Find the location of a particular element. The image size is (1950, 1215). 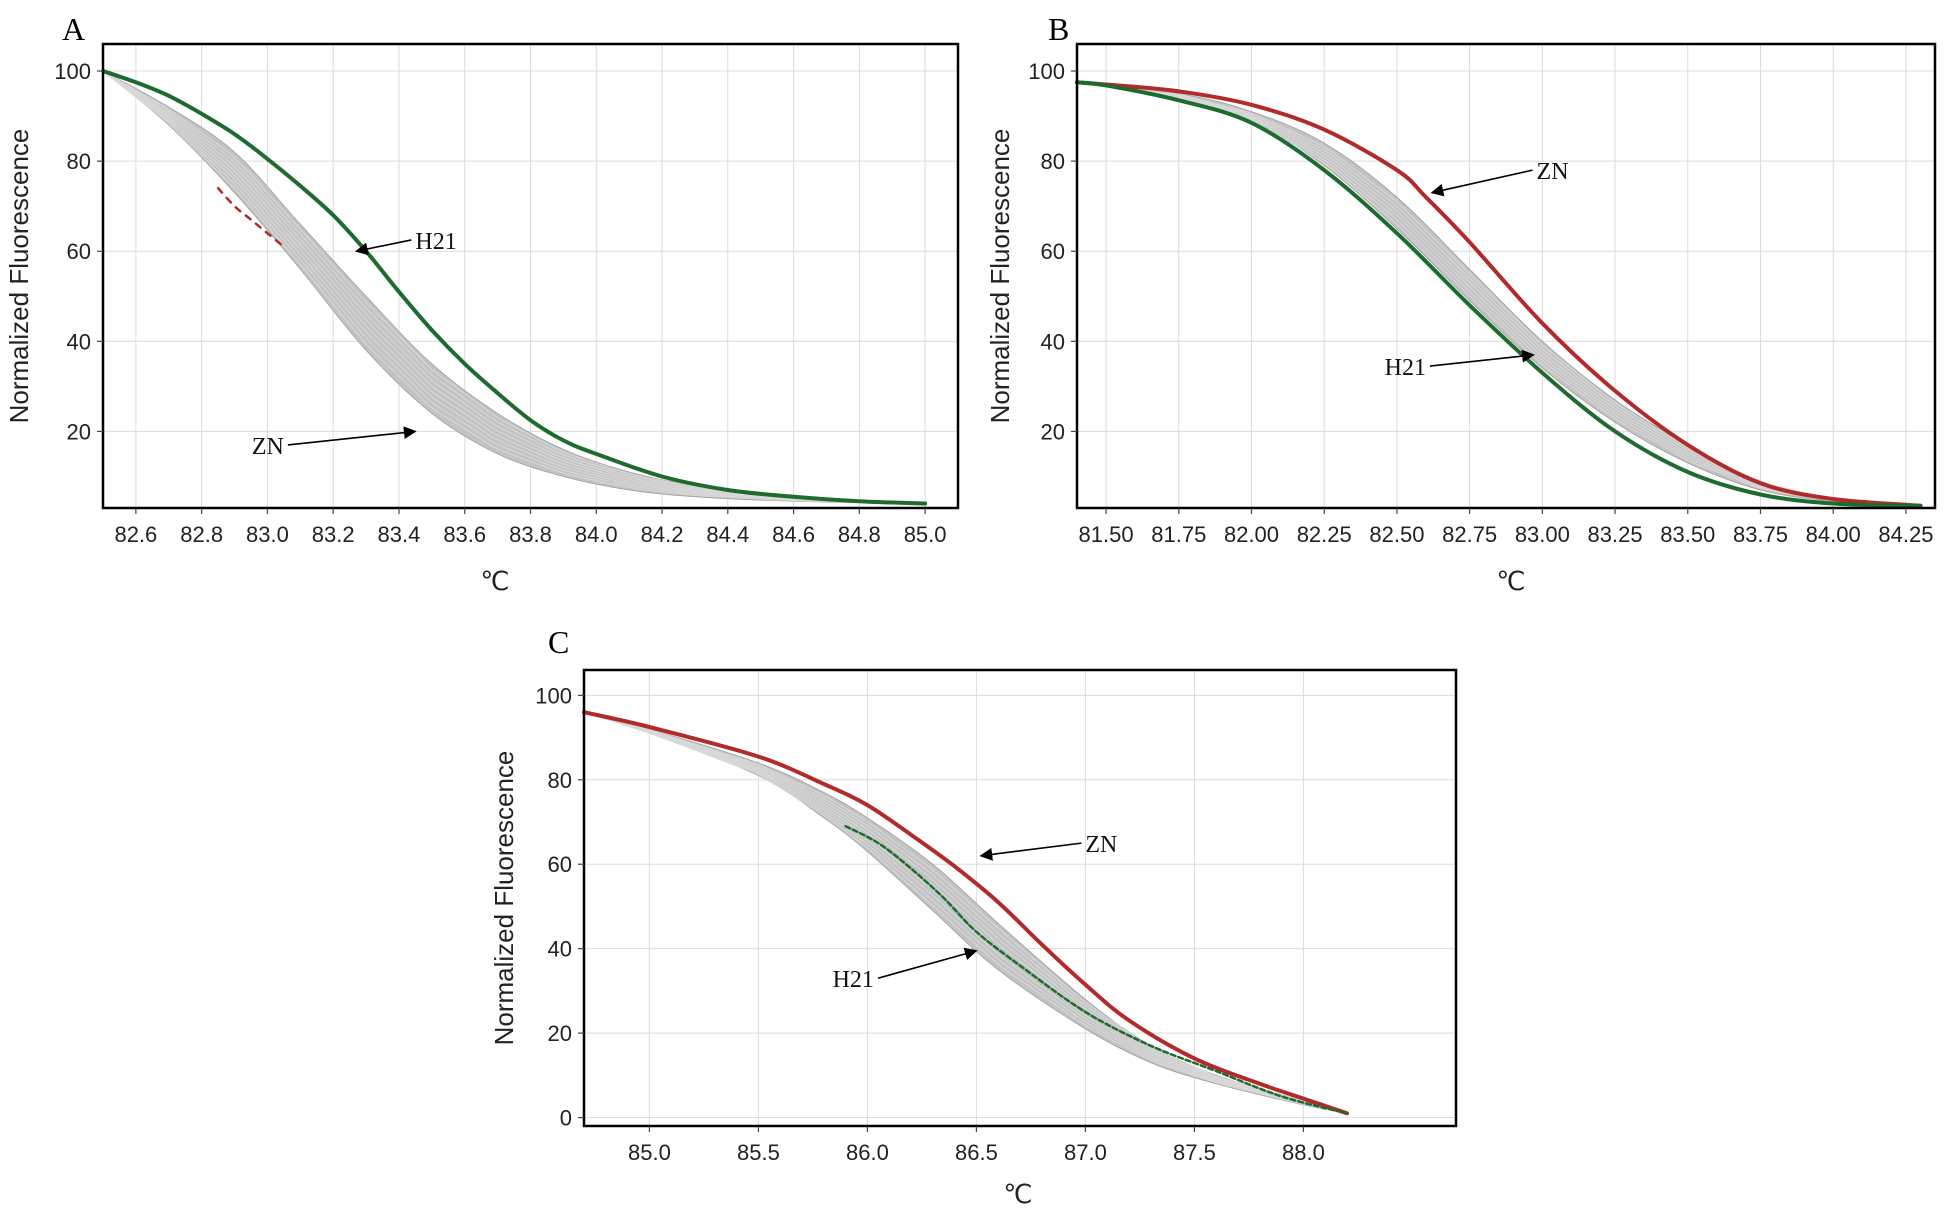

panel-a-annotation-zn: ZN is located at coordinates (268, 447).